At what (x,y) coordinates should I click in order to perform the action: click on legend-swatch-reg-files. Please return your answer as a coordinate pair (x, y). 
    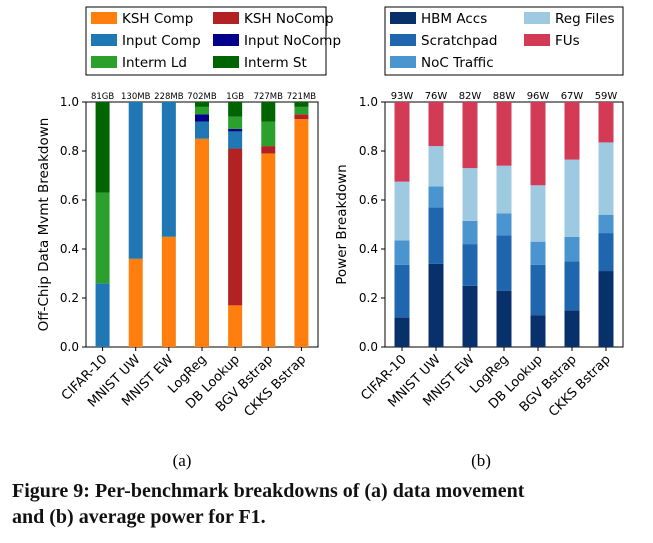
    Looking at the image, I should click on (537, 18).